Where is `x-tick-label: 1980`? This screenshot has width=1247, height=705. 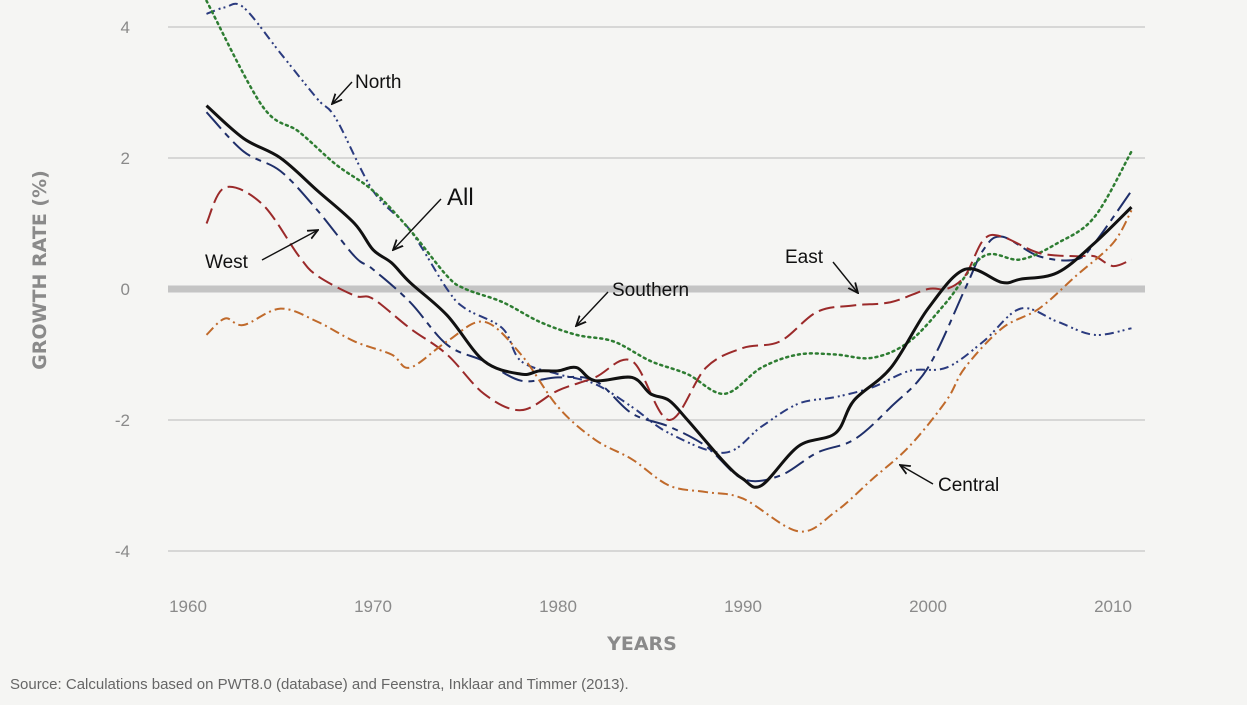
x-tick-label: 1980 is located at coordinates (558, 606).